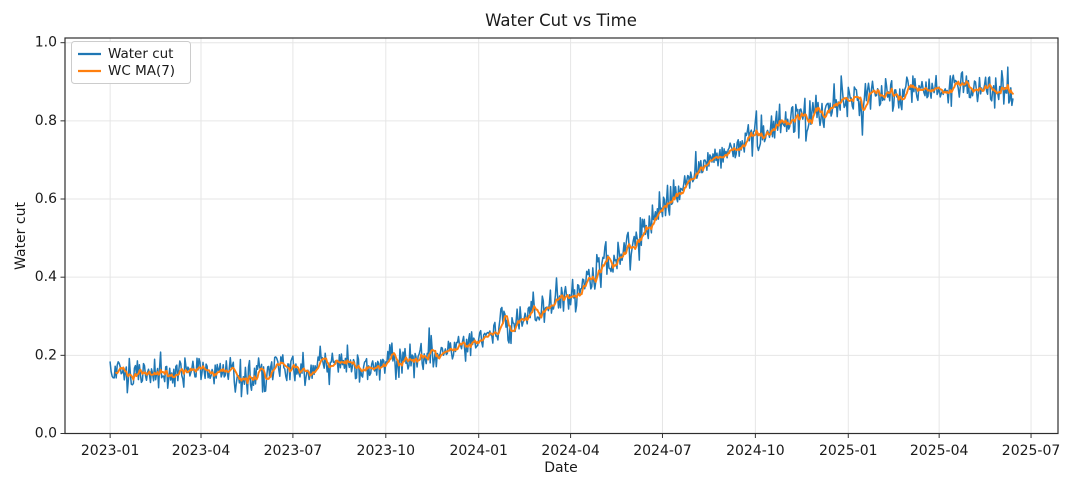  What do you see at coordinates (570, 451) in the screenshot?
I see `x-tick-label: 2024-04` at bounding box center [570, 451].